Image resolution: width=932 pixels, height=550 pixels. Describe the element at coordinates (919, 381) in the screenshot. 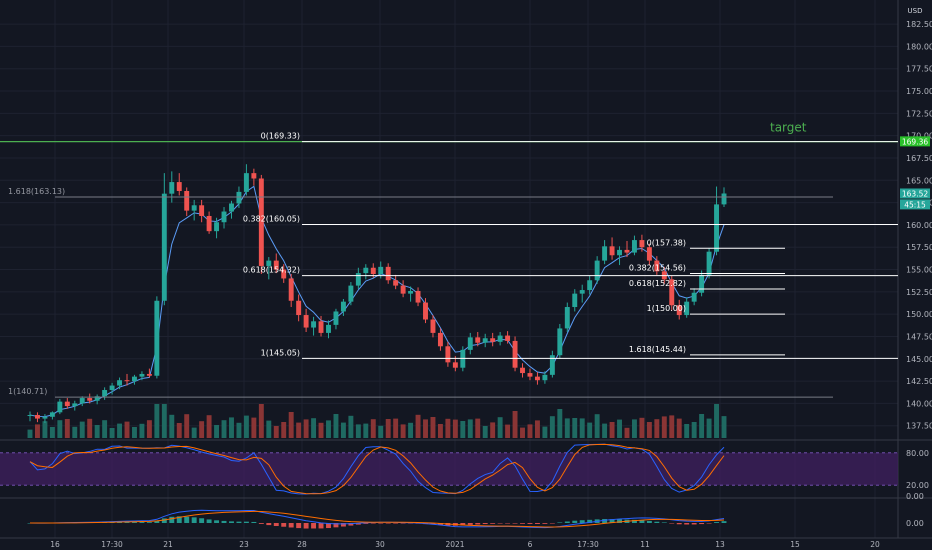

I see `price-tick-label: 142.50` at that location.